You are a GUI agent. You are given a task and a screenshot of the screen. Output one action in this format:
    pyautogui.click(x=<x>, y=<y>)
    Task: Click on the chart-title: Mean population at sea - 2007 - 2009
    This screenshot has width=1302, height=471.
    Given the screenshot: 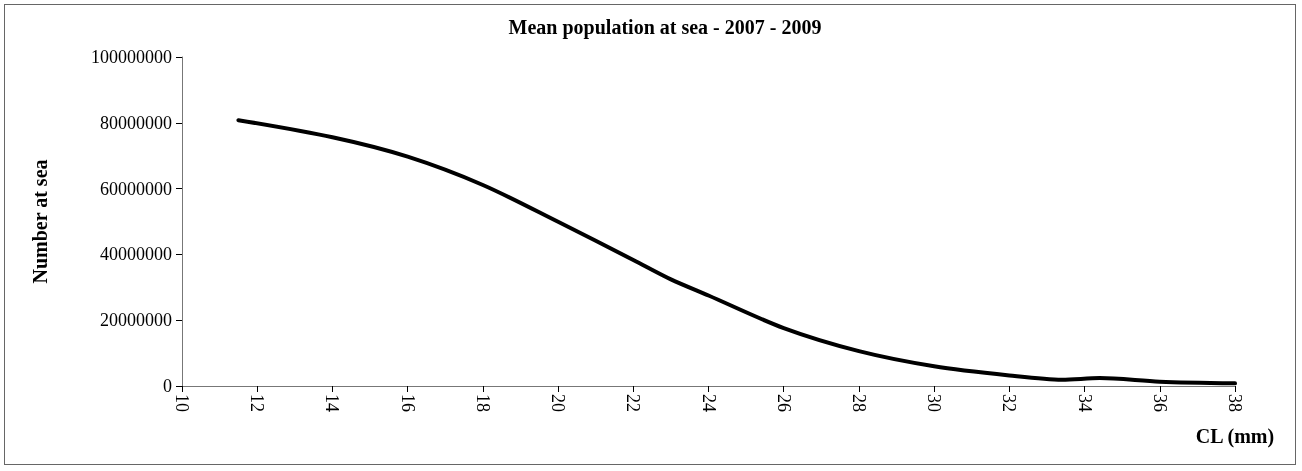 What is the action you would take?
    pyautogui.click(x=665, y=27)
    